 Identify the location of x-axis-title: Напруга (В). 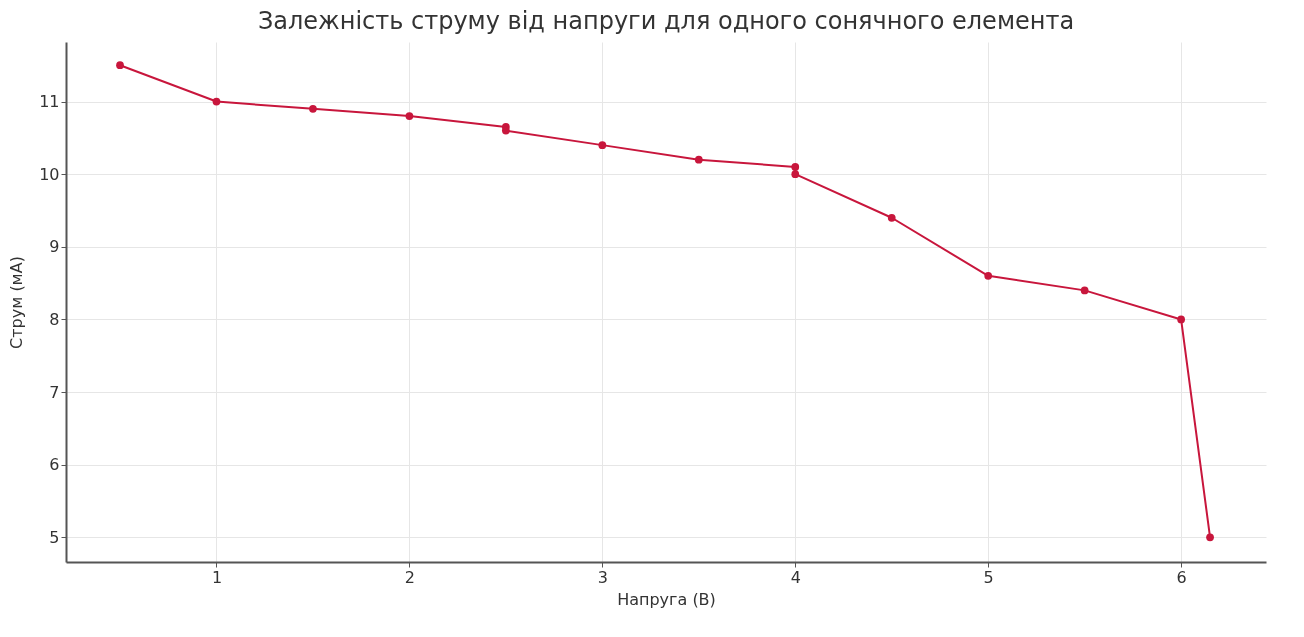
(666, 599).